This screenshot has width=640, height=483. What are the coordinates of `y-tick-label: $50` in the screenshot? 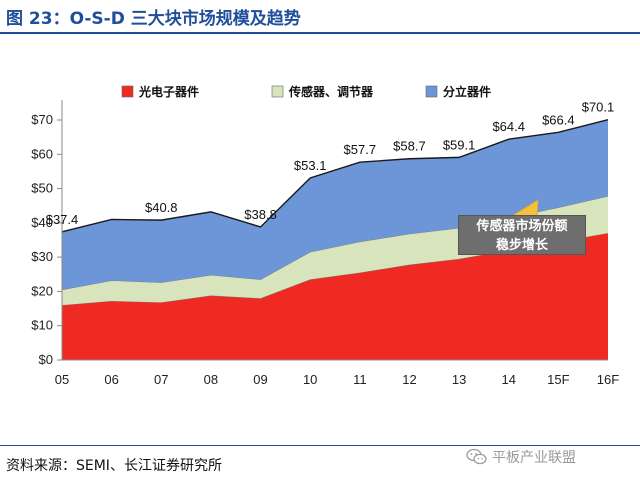 It's located at (42, 188).